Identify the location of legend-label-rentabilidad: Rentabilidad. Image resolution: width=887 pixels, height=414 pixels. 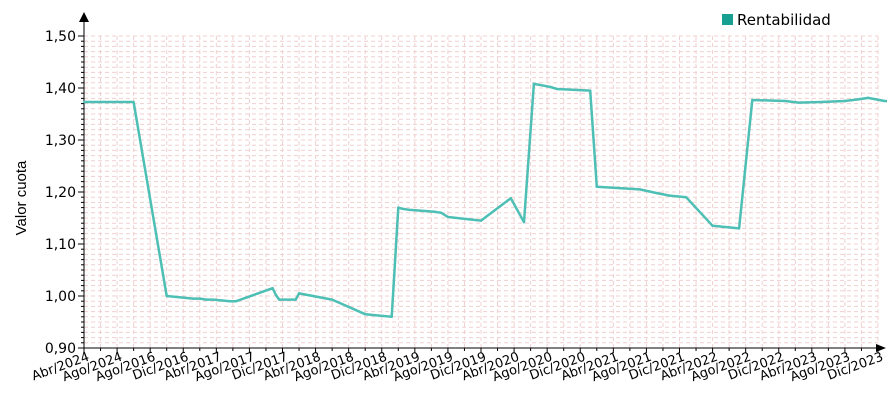
(784, 20).